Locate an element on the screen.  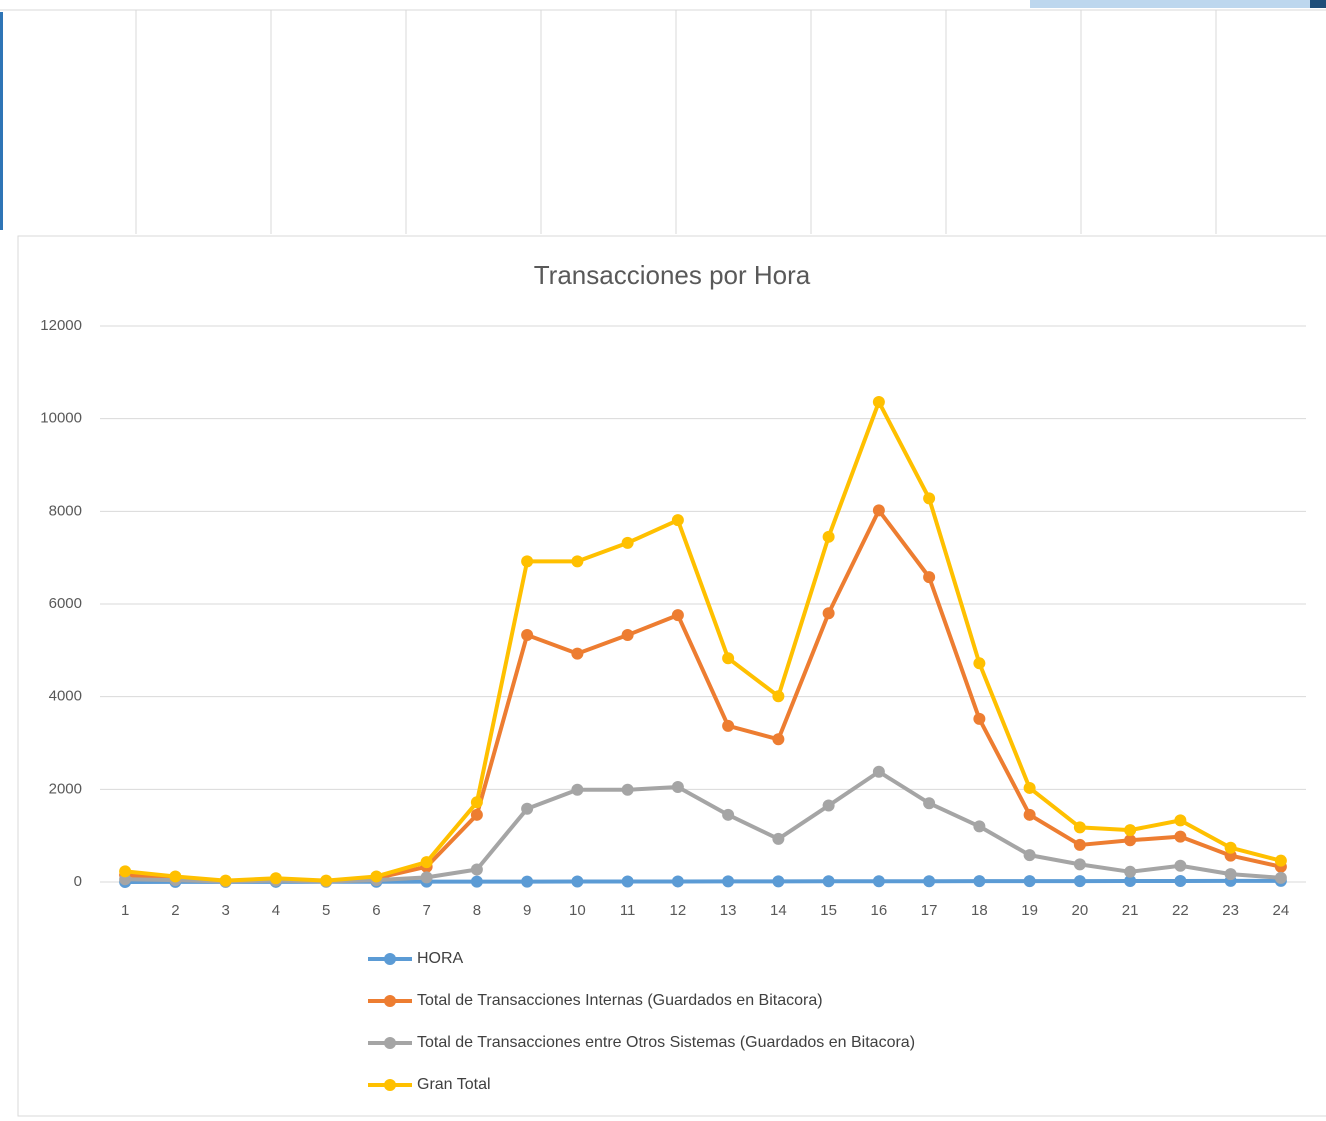
legend-label: Gran Total is located at coordinates (454, 1084).